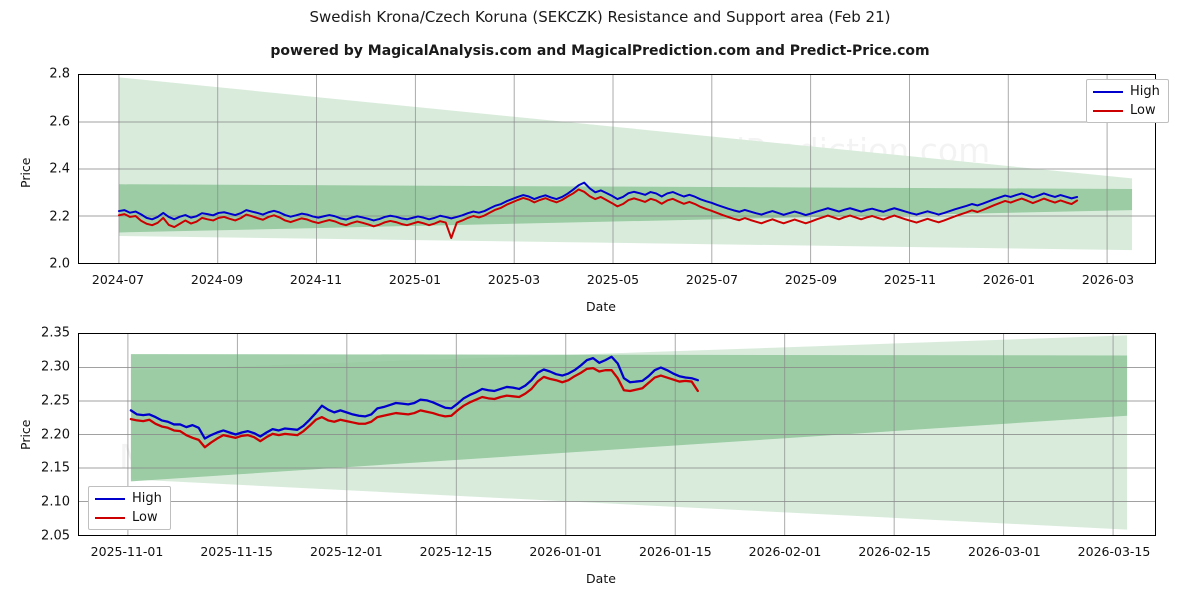 This screenshot has height=600, width=1200. Describe the element at coordinates (59, 121) in the screenshot. I see `y-tick-label: 2.6` at that location.